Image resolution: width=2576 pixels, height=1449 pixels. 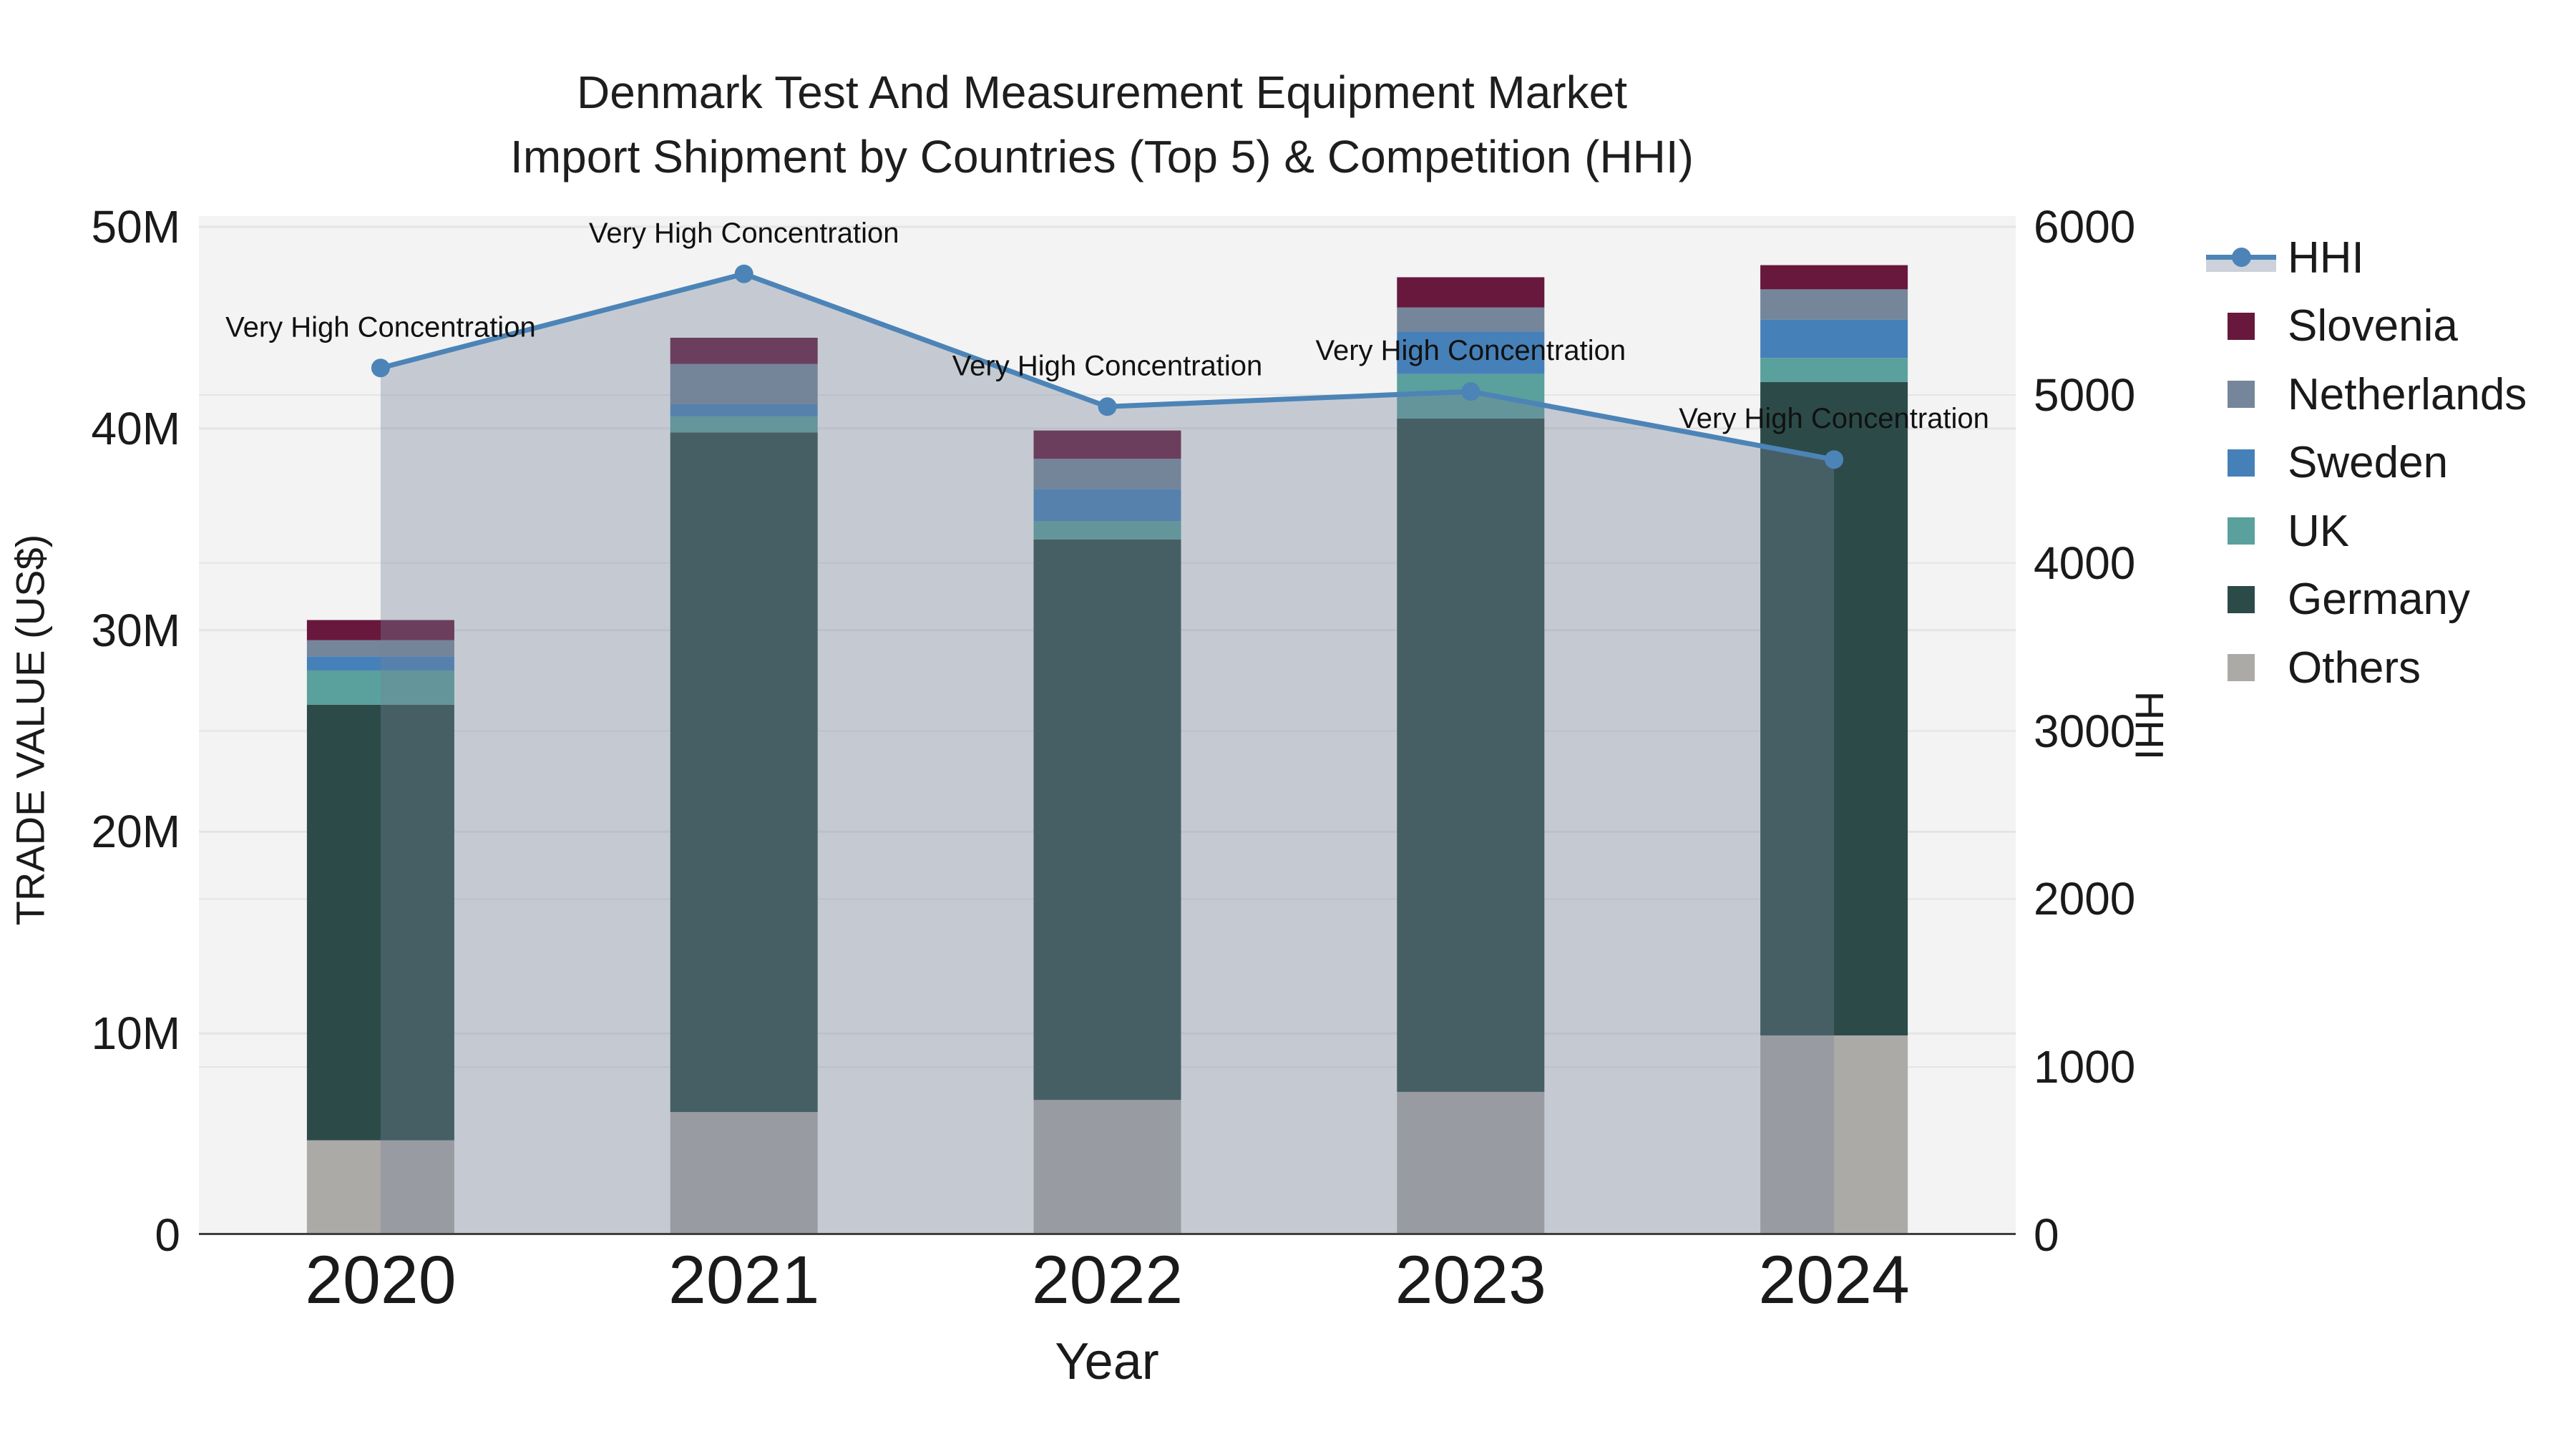 I want to click on legend-item-hhi: HHI, so click(x=2285, y=257).